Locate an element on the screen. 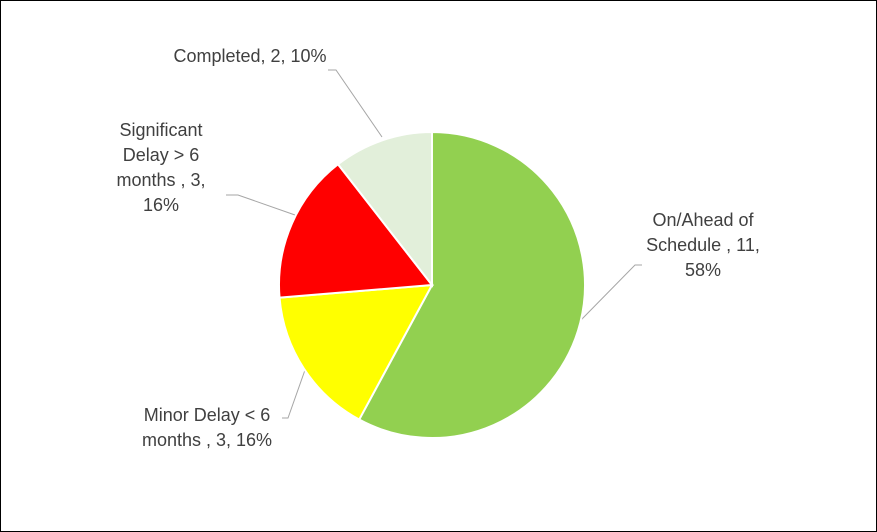 This screenshot has height=532, width=877. data-label: Significant Delay > 6 months , 3, 16% is located at coordinates (161, 167).